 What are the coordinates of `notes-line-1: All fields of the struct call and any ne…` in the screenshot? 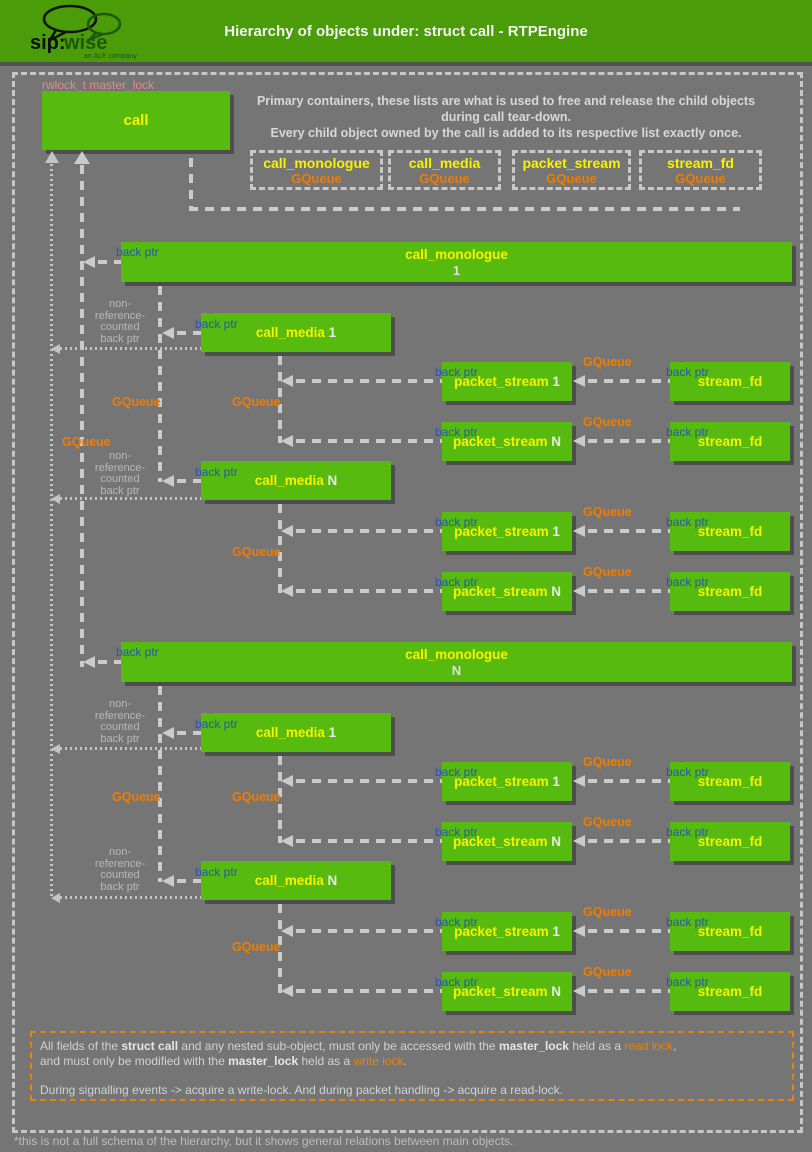 It's located at (358, 1046).